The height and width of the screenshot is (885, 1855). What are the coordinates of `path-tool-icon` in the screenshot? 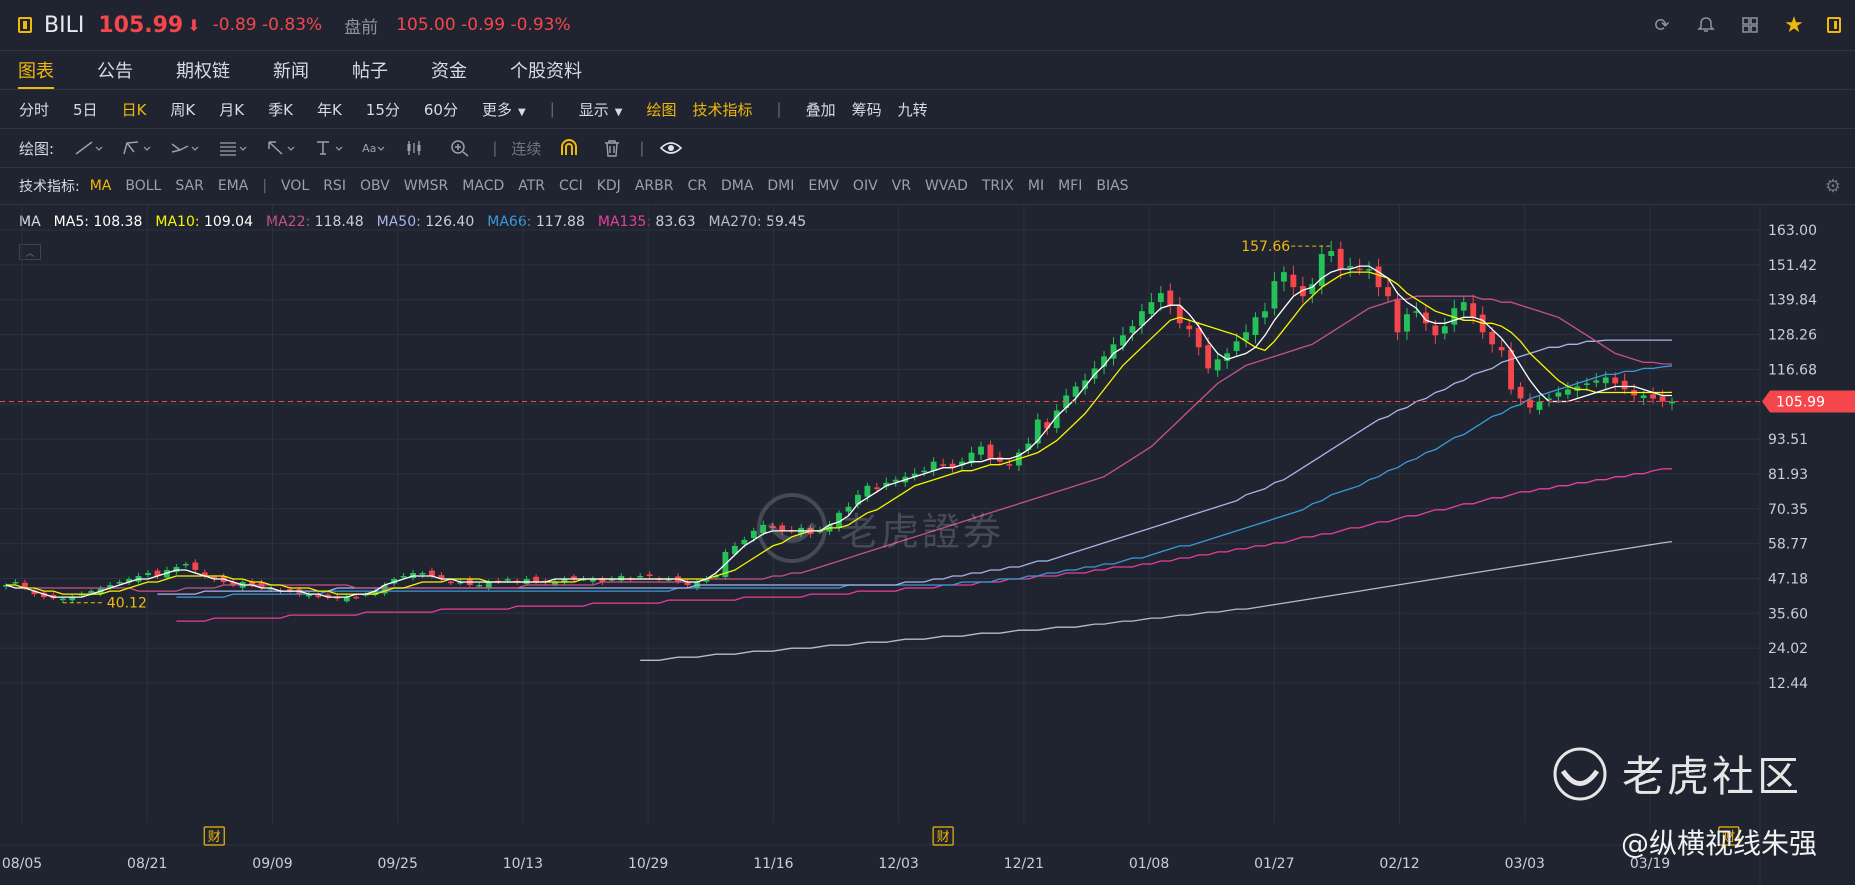 It's located at (137, 148).